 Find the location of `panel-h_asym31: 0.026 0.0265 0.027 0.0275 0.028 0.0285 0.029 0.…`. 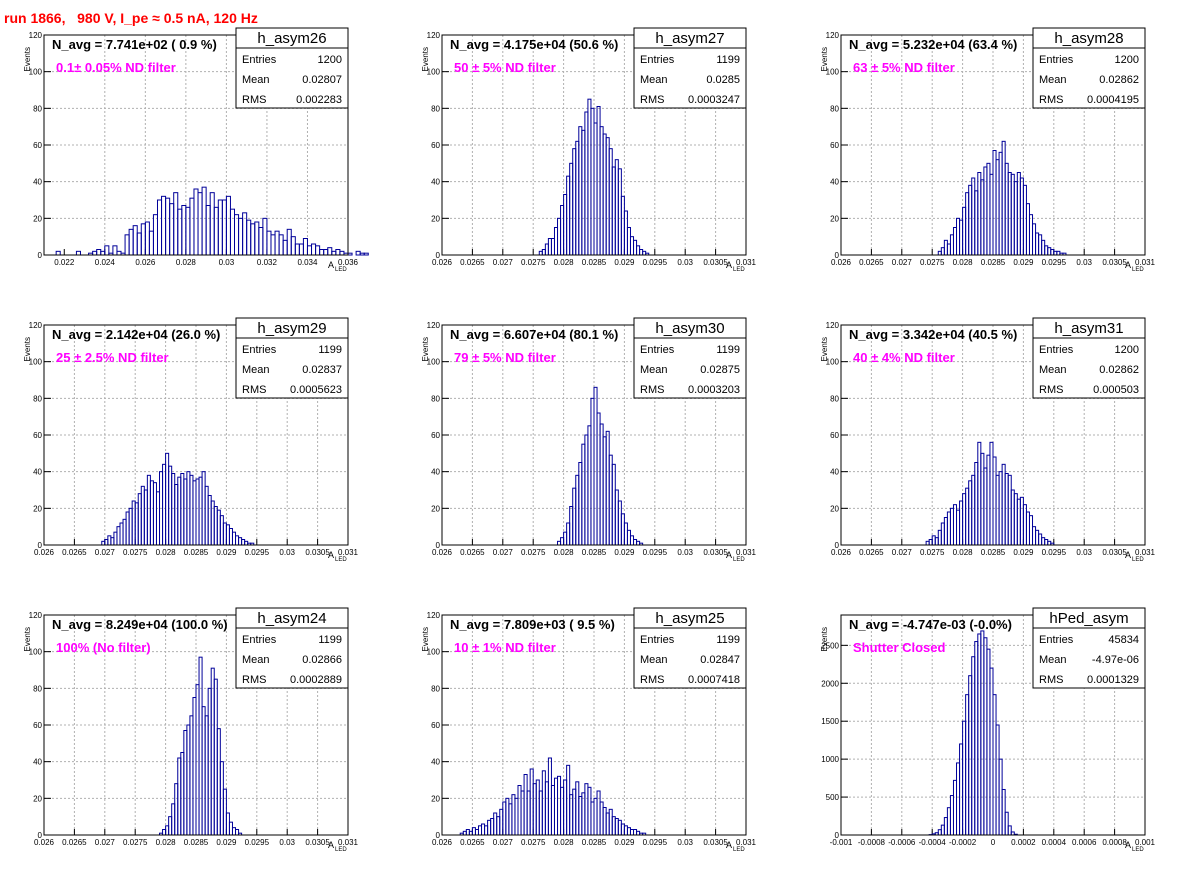

panel-h_asym31: 0.026 0.0265 0.027 0.0275 0.028 0.0285 0.029 0.… is located at coordinates (988, 440).